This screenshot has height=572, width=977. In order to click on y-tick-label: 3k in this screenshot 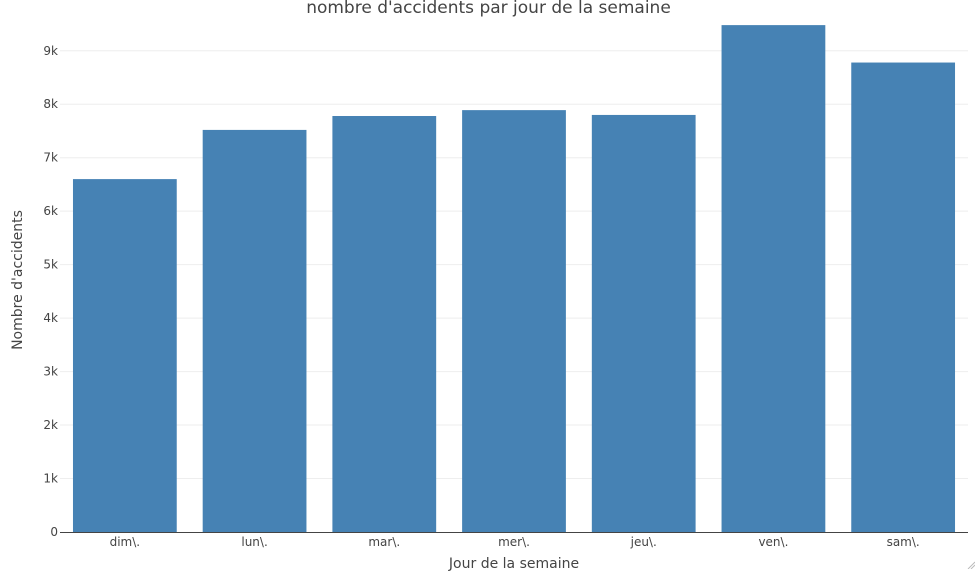, I will do `click(50, 372)`.